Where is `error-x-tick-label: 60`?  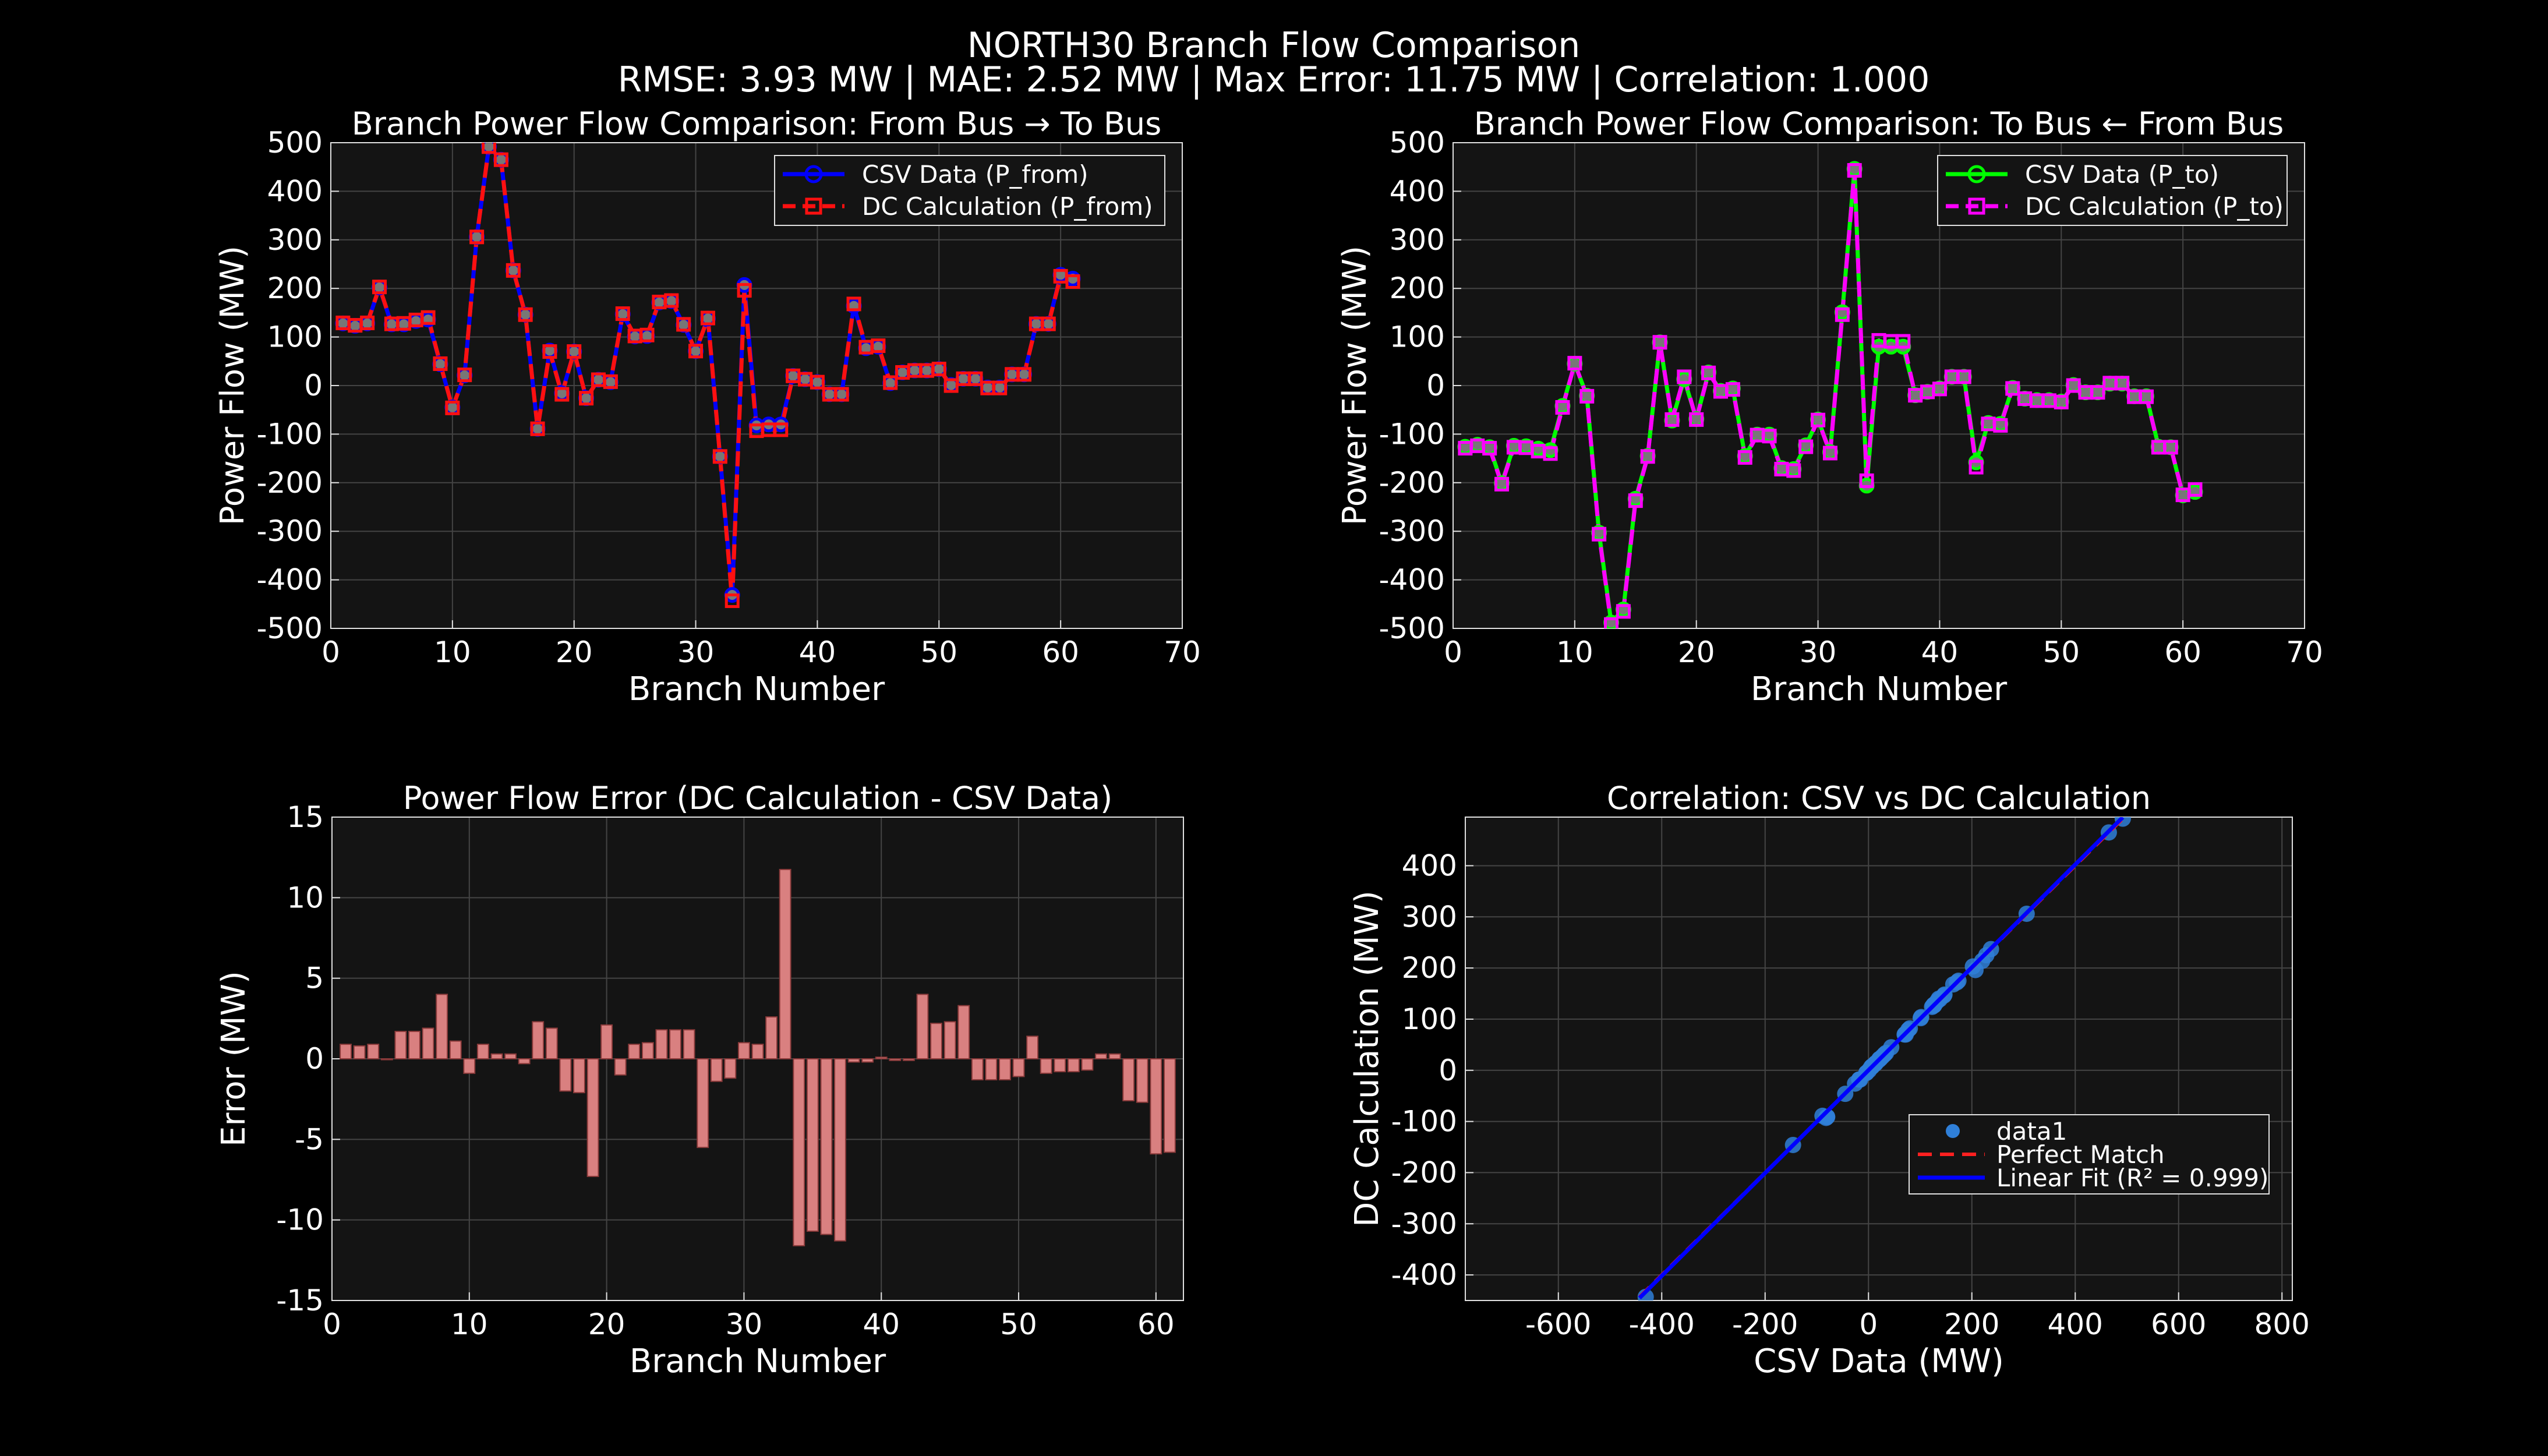
error-x-tick-label: 60 is located at coordinates (1156, 1324).